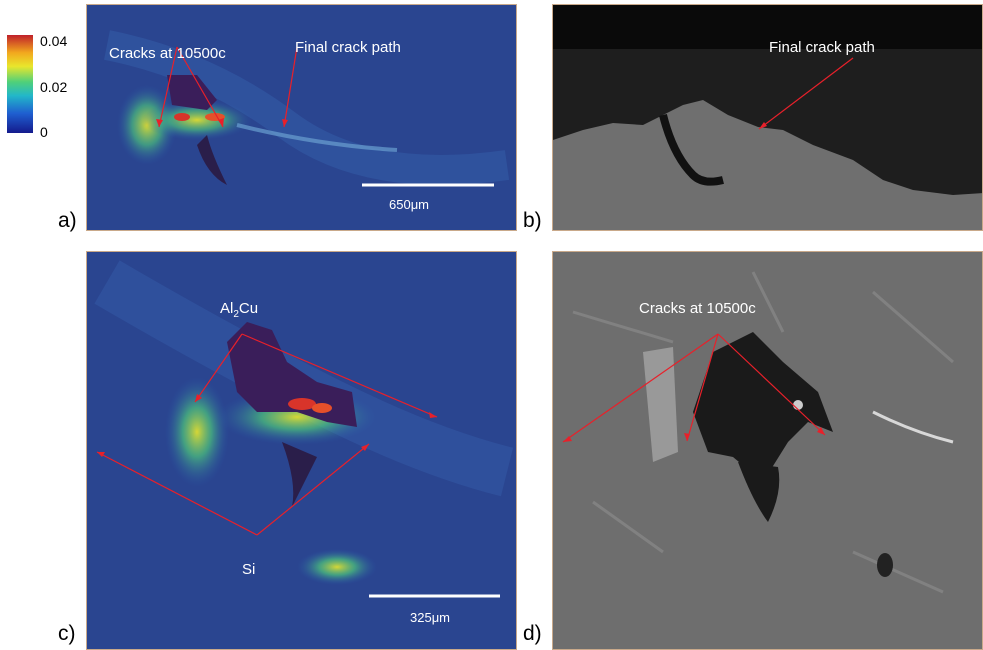 This screenshot has width=983, height=650. What do you see at coordinates (53, 87) in the screenshot?
I see `colorbar-tick-mid: 0.02` at bounding box center [53, 87].